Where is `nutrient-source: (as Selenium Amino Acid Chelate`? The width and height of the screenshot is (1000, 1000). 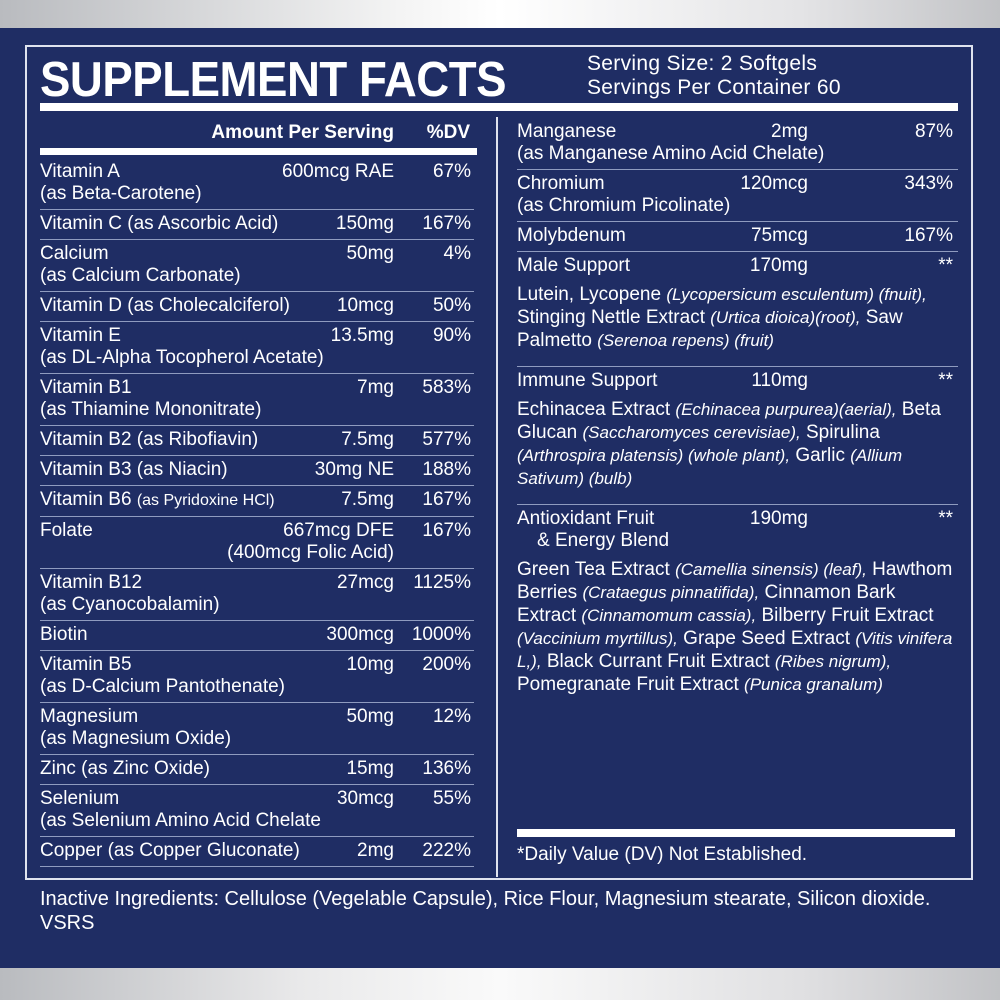
nutrient-source: (as Selenium Amino Acid Chelate is located at coordinates (180, 820).